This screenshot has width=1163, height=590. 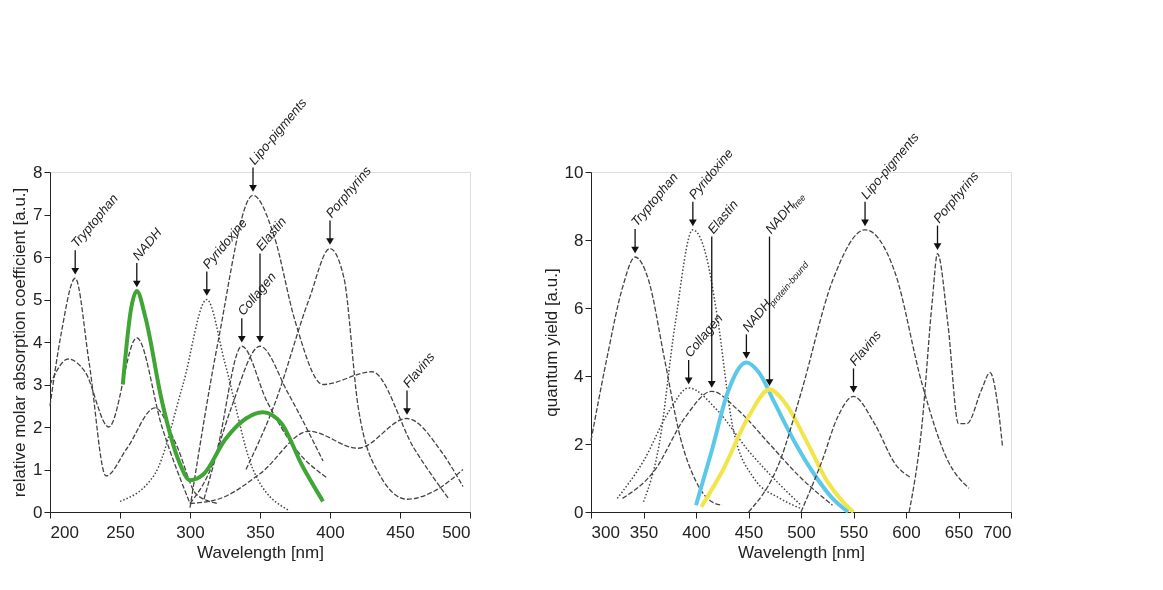 I want to click on x-tick-label: 600, so click(x=906, y=532).